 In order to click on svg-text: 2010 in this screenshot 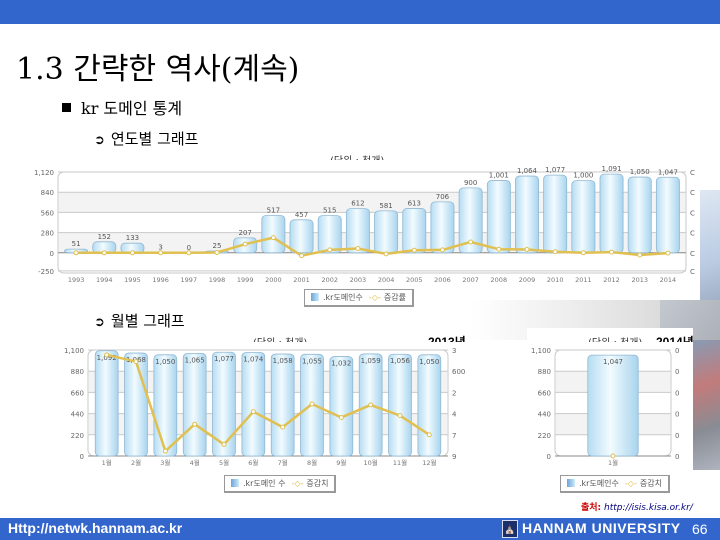, I will do `click(555, 280)`.